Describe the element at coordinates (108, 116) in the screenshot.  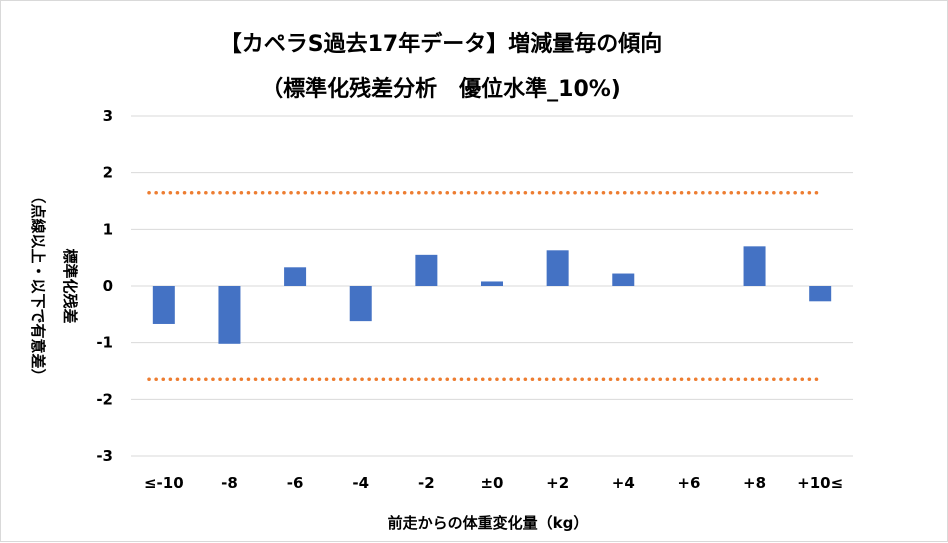
I see `y-tick-label: 3` at that location.